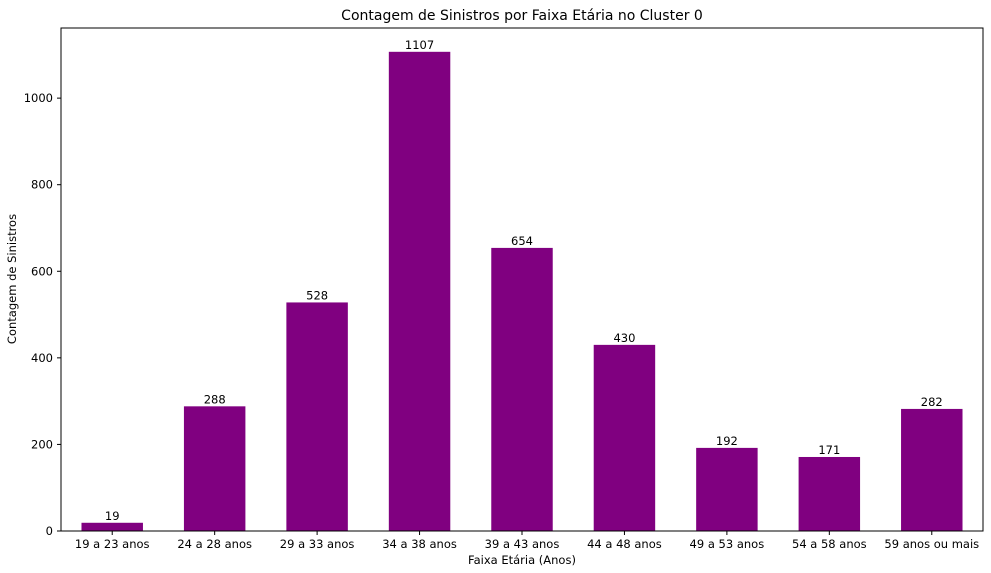 The width and height of the screenshot is (991, 573). Describe the element at coordinates (522, 241) in the screenshot. I see `bar-value-label: 654` at that location.